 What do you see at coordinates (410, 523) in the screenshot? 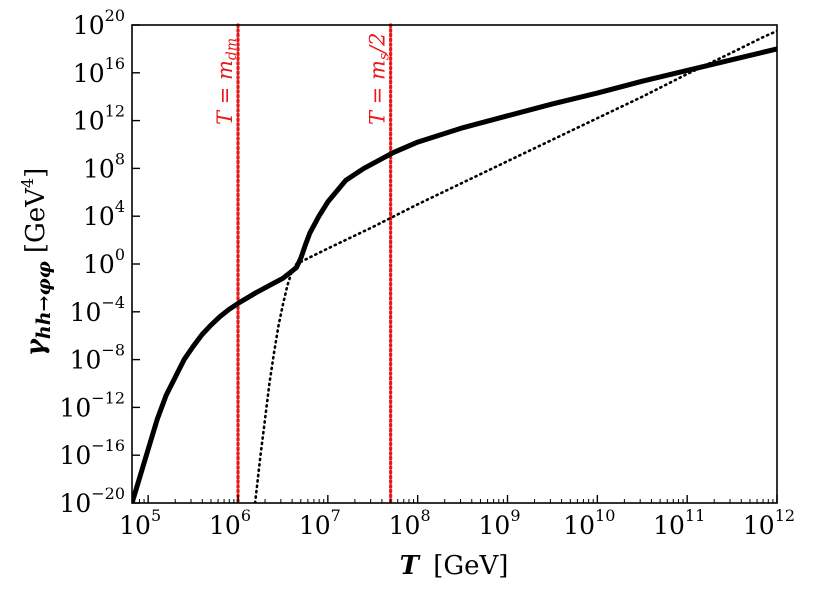
I see `x-tick-label: 10⁸` at bounding box center [410, 523].